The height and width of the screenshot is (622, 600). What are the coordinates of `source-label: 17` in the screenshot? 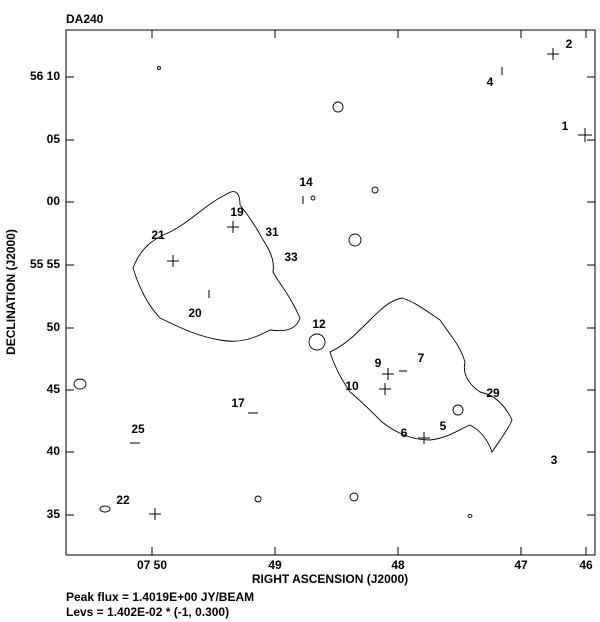 It's located at (238, 403).